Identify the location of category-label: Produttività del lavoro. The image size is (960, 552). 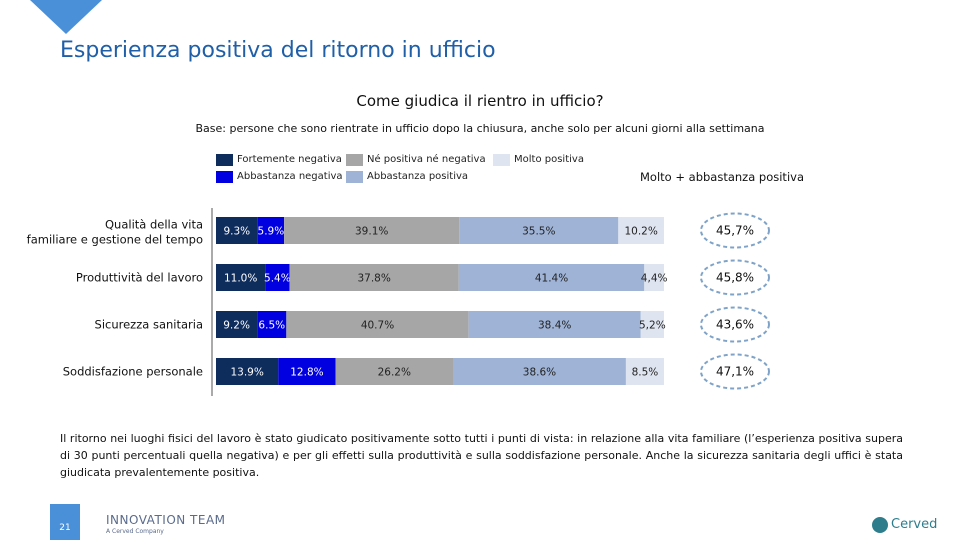
(139, 278).